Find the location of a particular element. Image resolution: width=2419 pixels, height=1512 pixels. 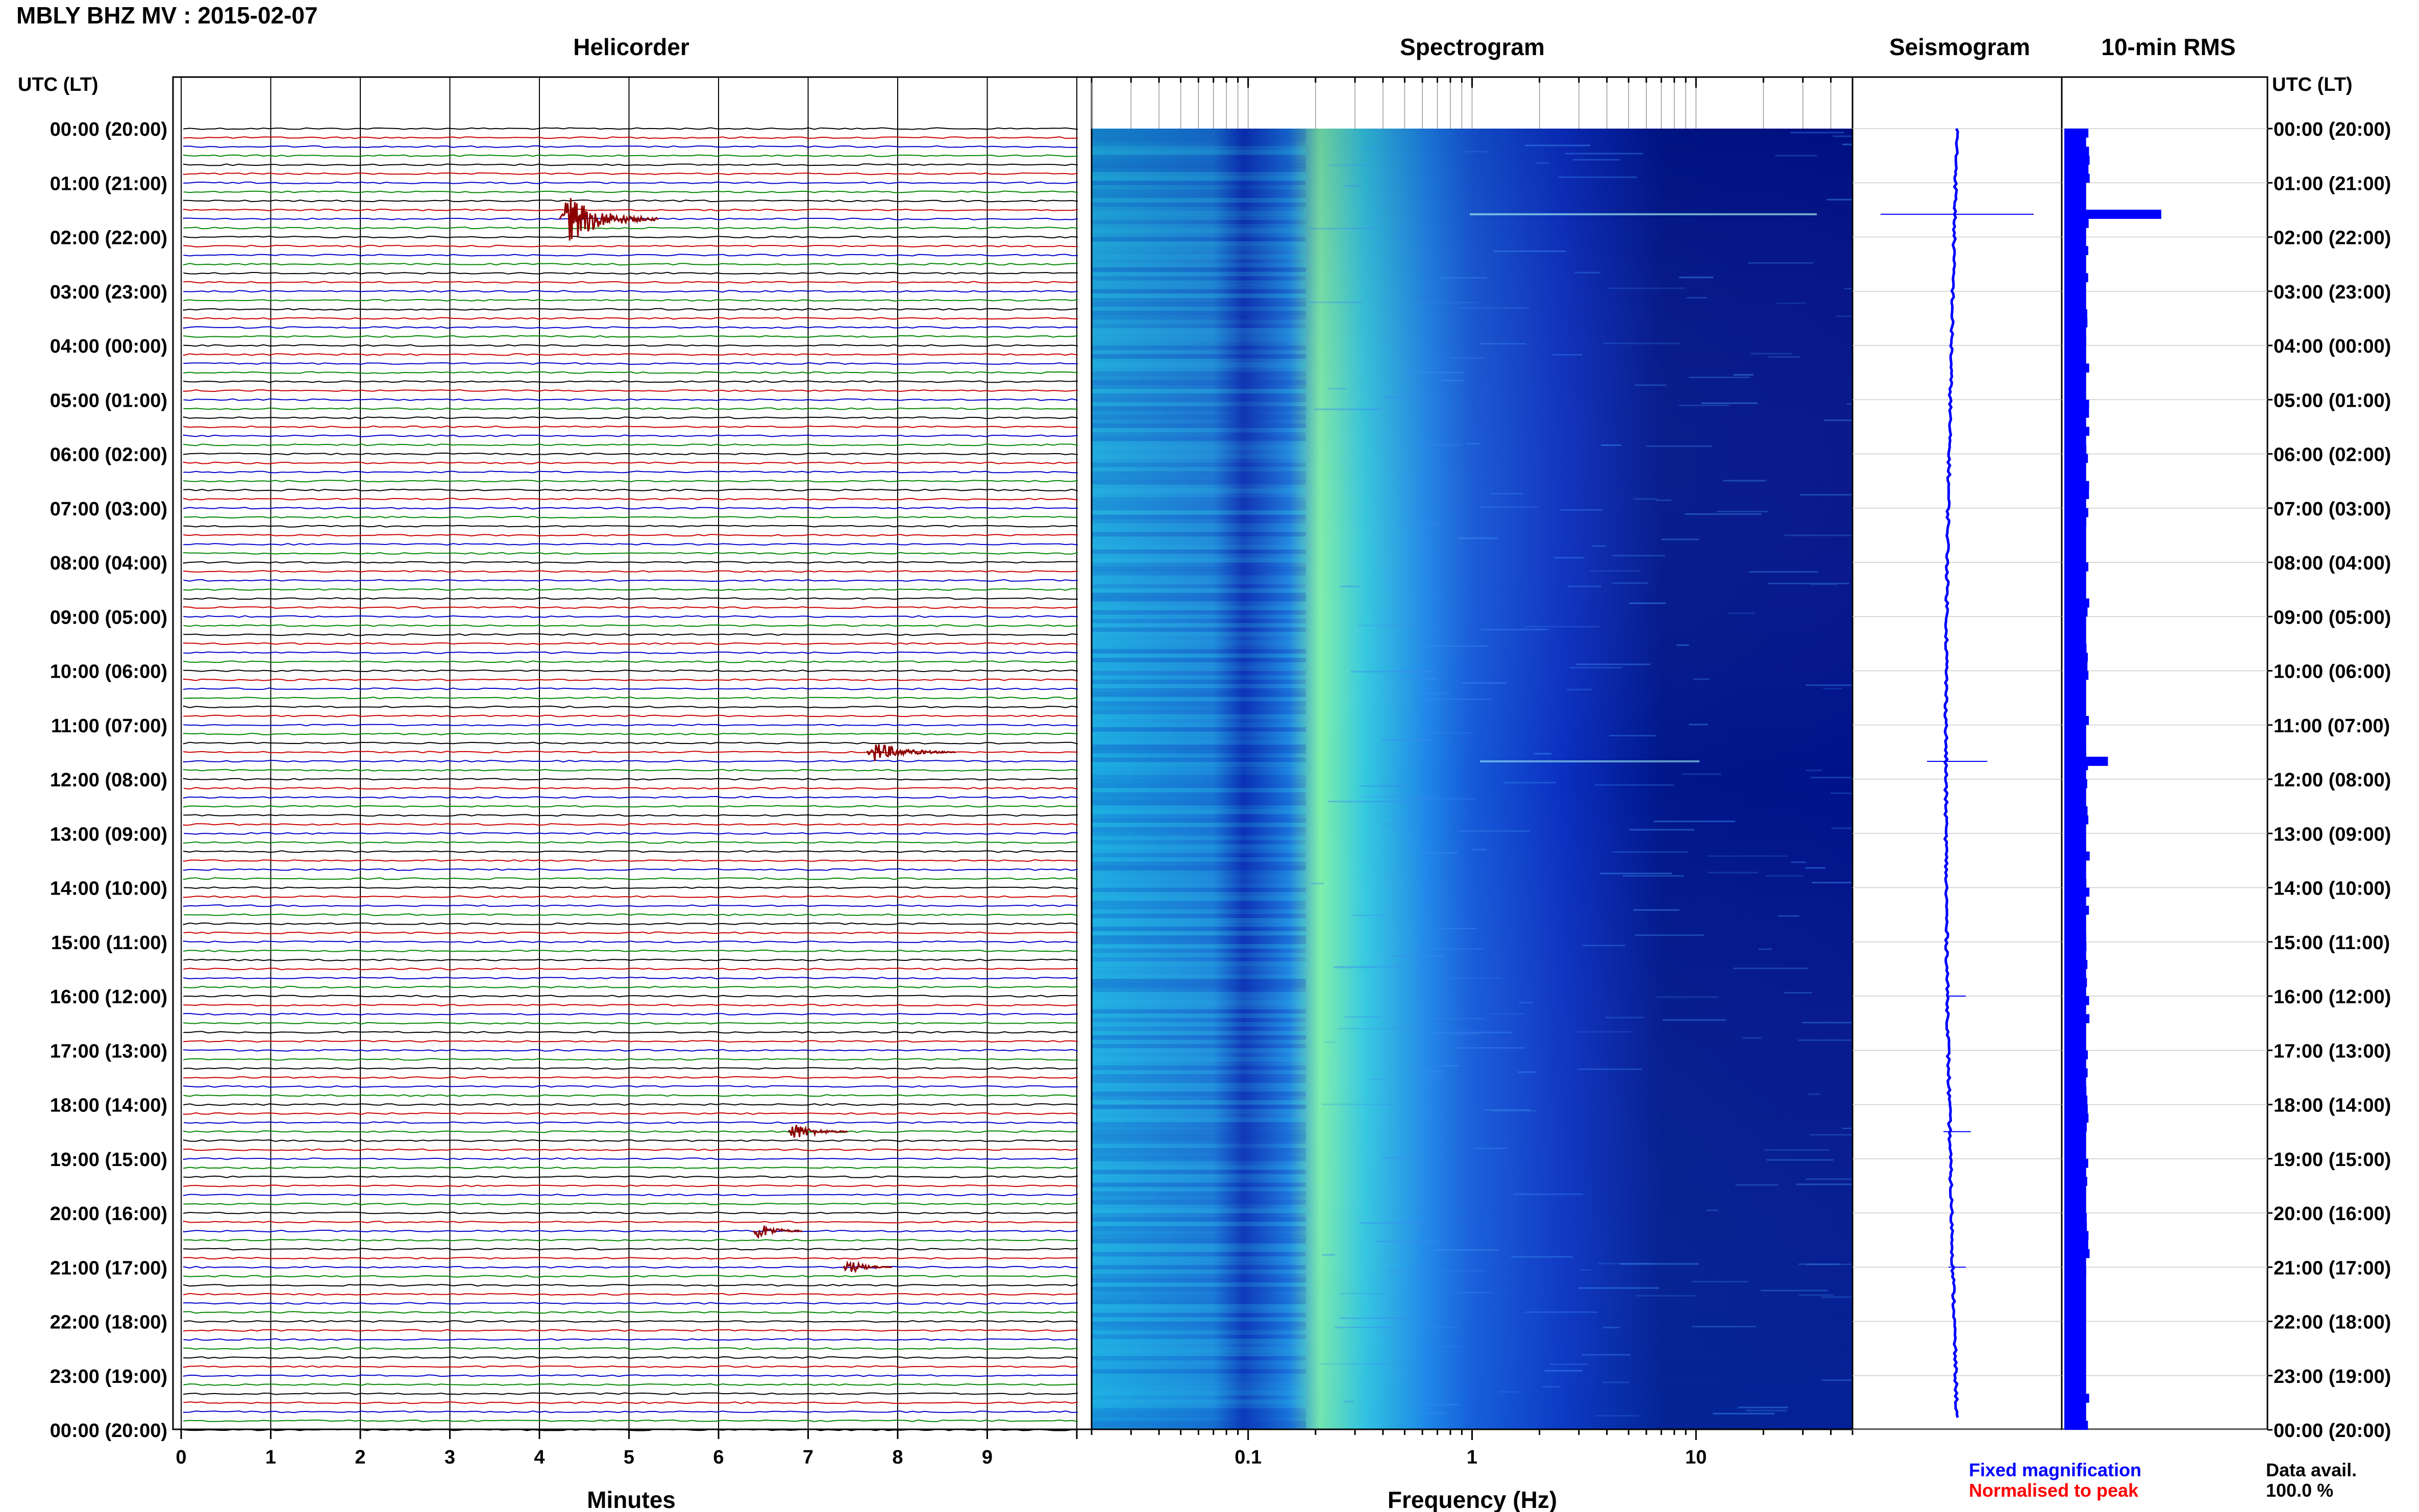

hour-label-left: 19:00 (15:00) is located at coordinates (108, 1160).